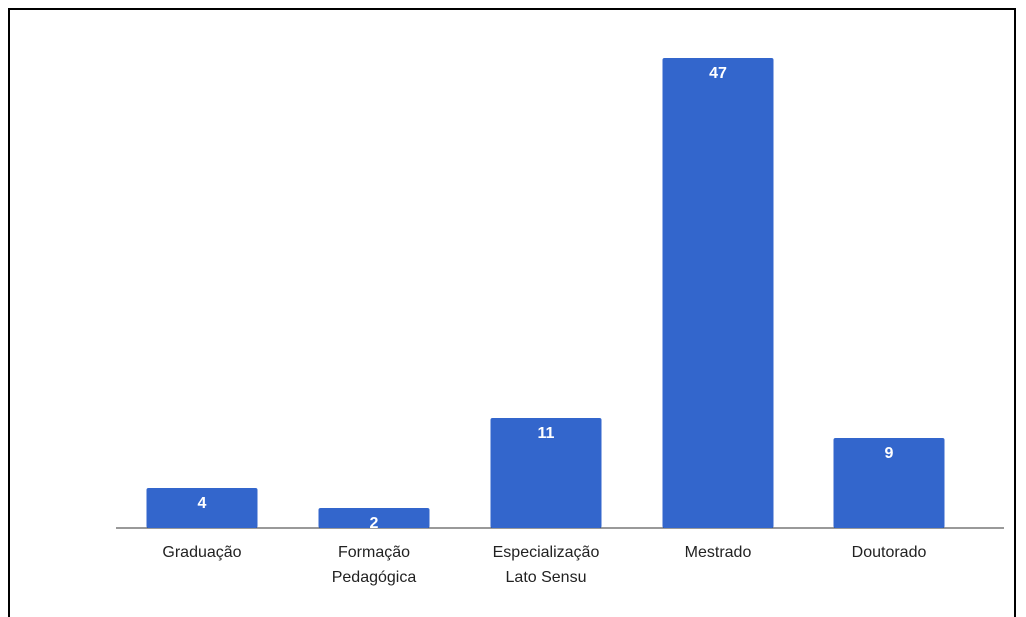 Image resolution: width=1026 pixels, height=617 pixels. What do you see at coordinates (889, 453) in the screenshot?
I see `bar-value-label-4: 9` at bounding box center [889, 453].